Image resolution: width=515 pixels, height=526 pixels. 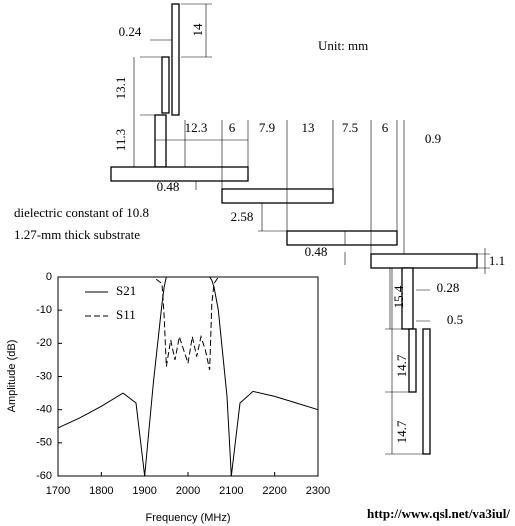 I want to click on dimension-label: 0.28, so click(x=448, y=287).